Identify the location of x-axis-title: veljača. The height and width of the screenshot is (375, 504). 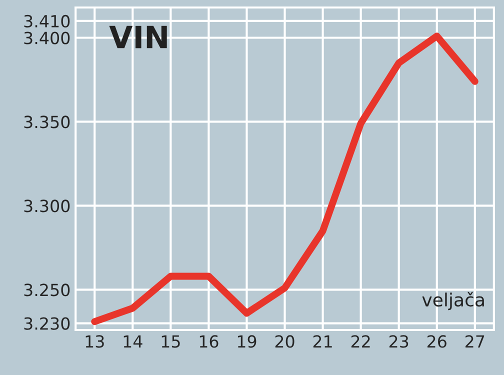
(453, 301).